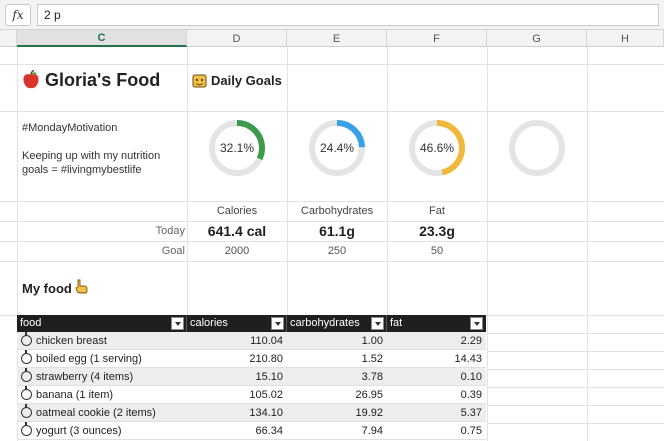  Describe the element at coordinates (71, 341) in the screenshot. I see `food-name: chicken breast` at that location.